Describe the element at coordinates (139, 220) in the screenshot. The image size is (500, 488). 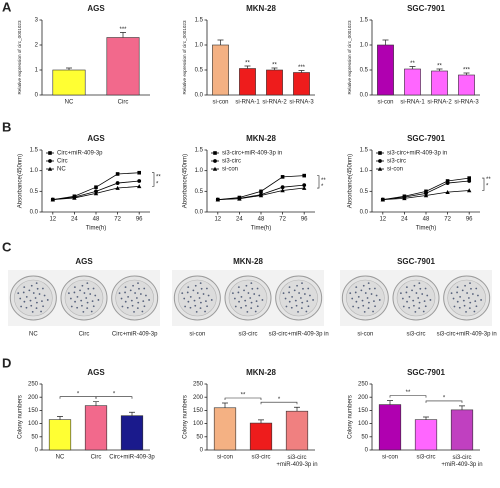
I see `x-tick-label: 96` at that location.